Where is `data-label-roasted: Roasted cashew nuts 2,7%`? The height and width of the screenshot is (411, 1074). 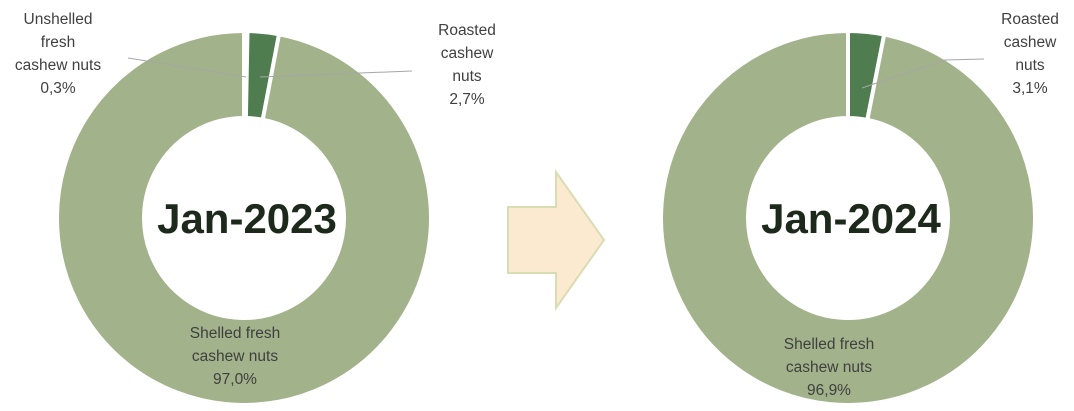 data-label-roasted: Roasted cashew nuts 2,7% is located at coordinates (467, 65).